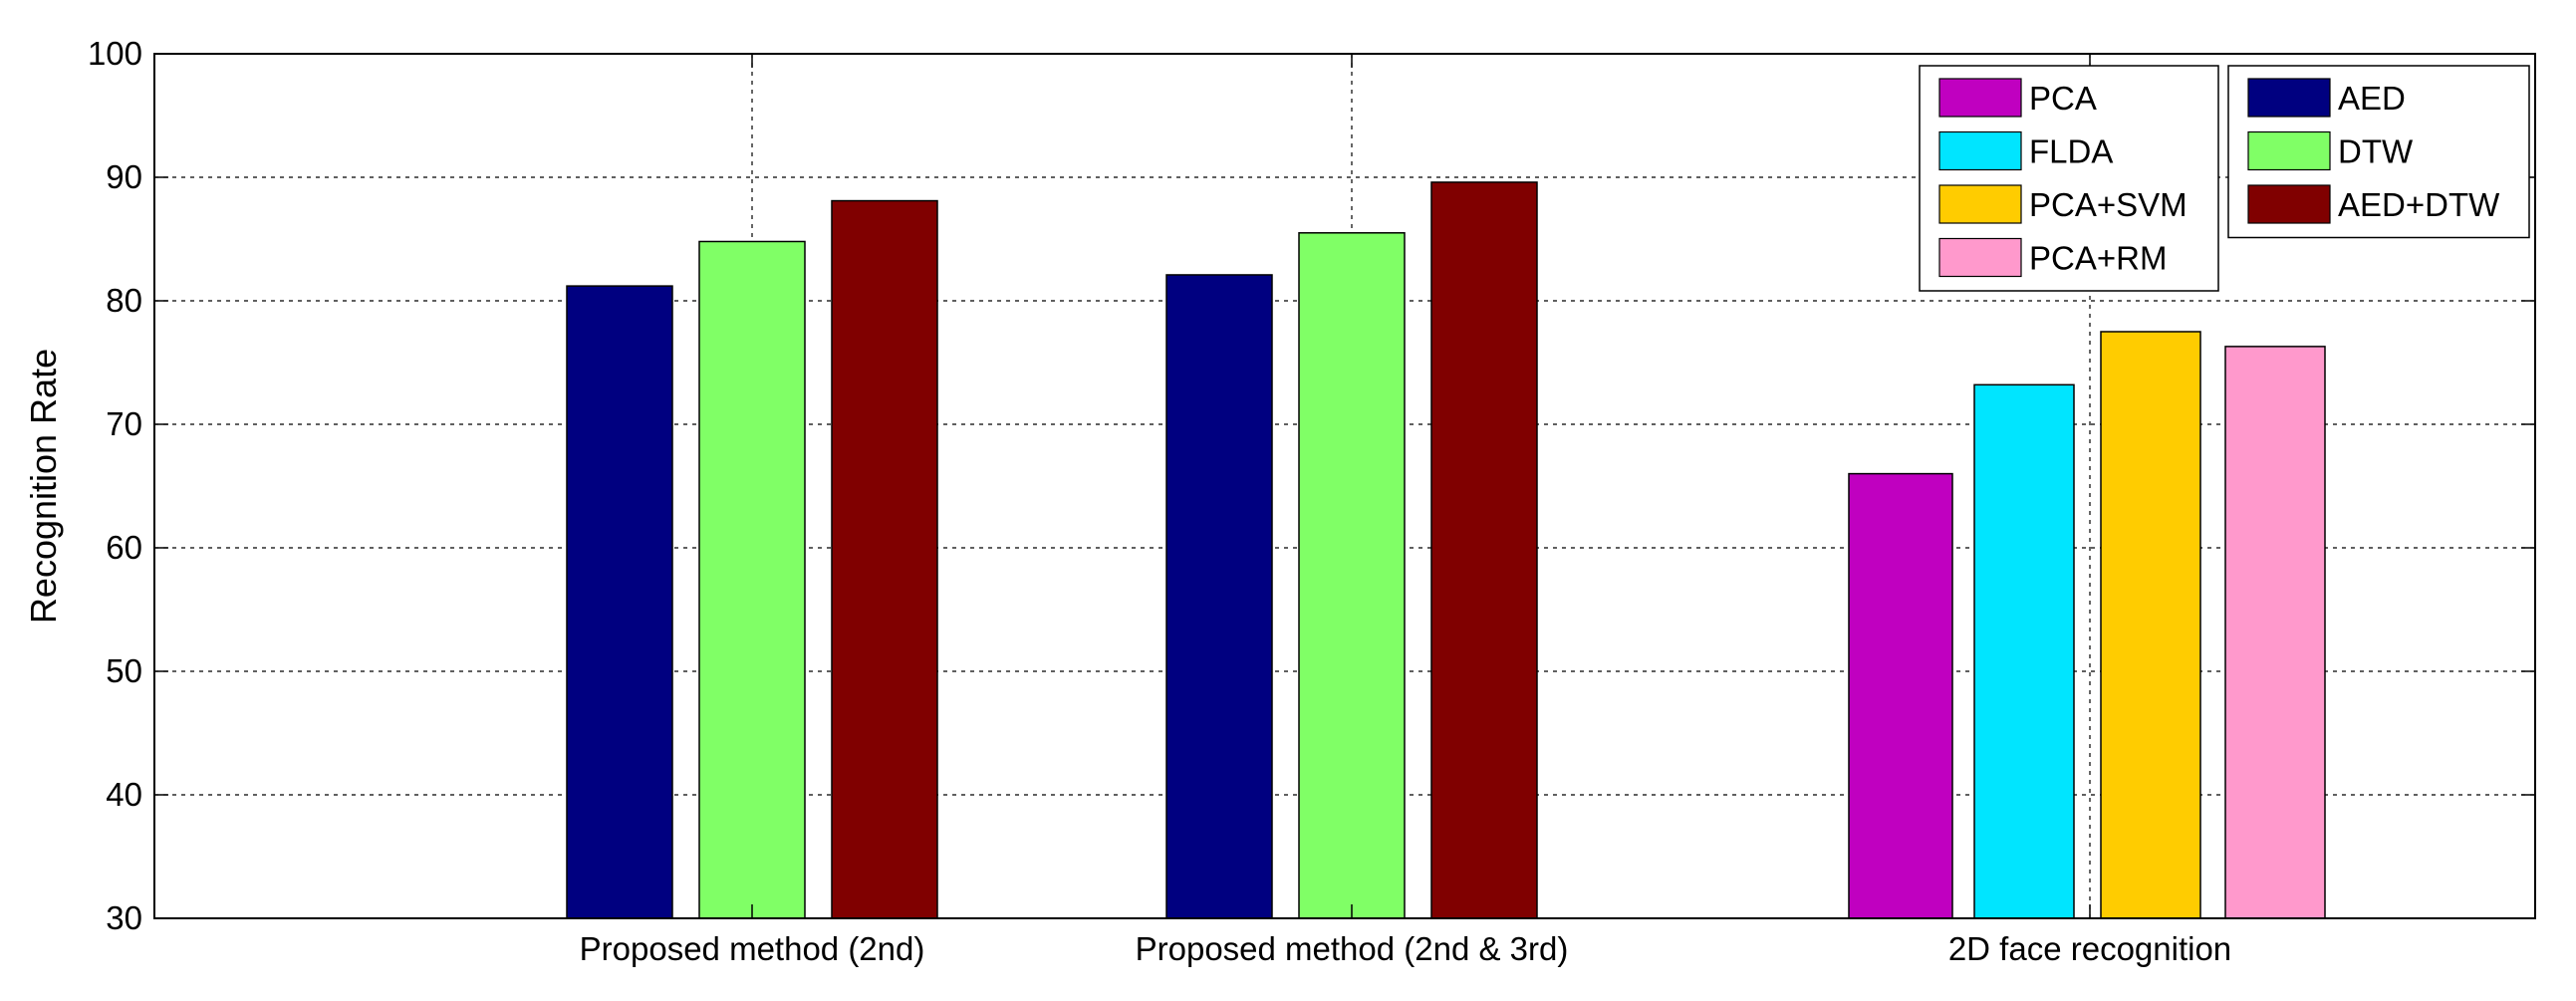 Image resolution: width=2576 pixels, height=1001 pixels. Describe the element at coordinates (2372, 99) in the screenshot. I see `legend-label-aed: AED` at that location.